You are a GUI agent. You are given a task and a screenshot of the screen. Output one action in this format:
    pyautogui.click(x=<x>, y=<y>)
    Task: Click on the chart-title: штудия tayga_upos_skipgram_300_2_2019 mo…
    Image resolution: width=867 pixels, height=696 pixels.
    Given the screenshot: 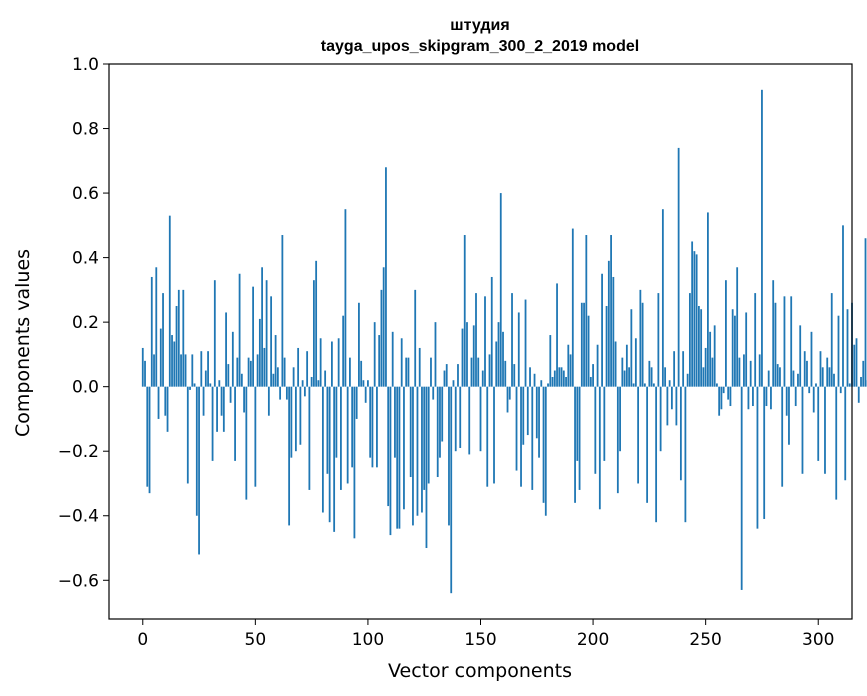 What is the action you would take?
    pyautogui.click(x=480, y=36)
    